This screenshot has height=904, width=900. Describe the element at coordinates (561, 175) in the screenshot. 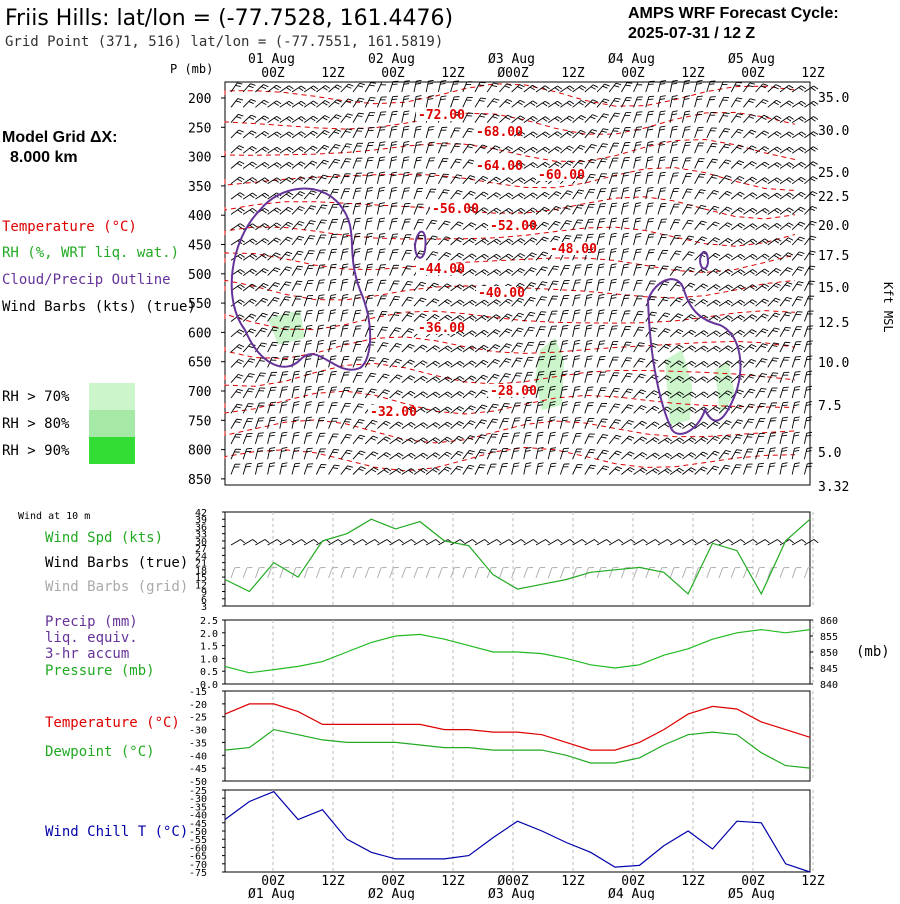

I see `temperature-contour-label: -60.00` at that location.